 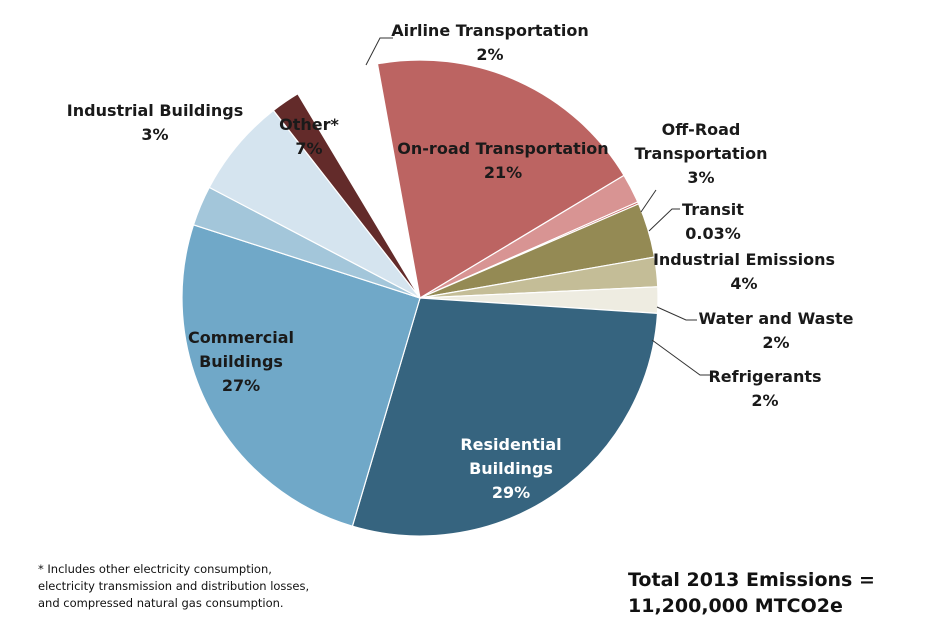 I want to click on pie-slice-airline-transportation, so click(x=346, y=195).